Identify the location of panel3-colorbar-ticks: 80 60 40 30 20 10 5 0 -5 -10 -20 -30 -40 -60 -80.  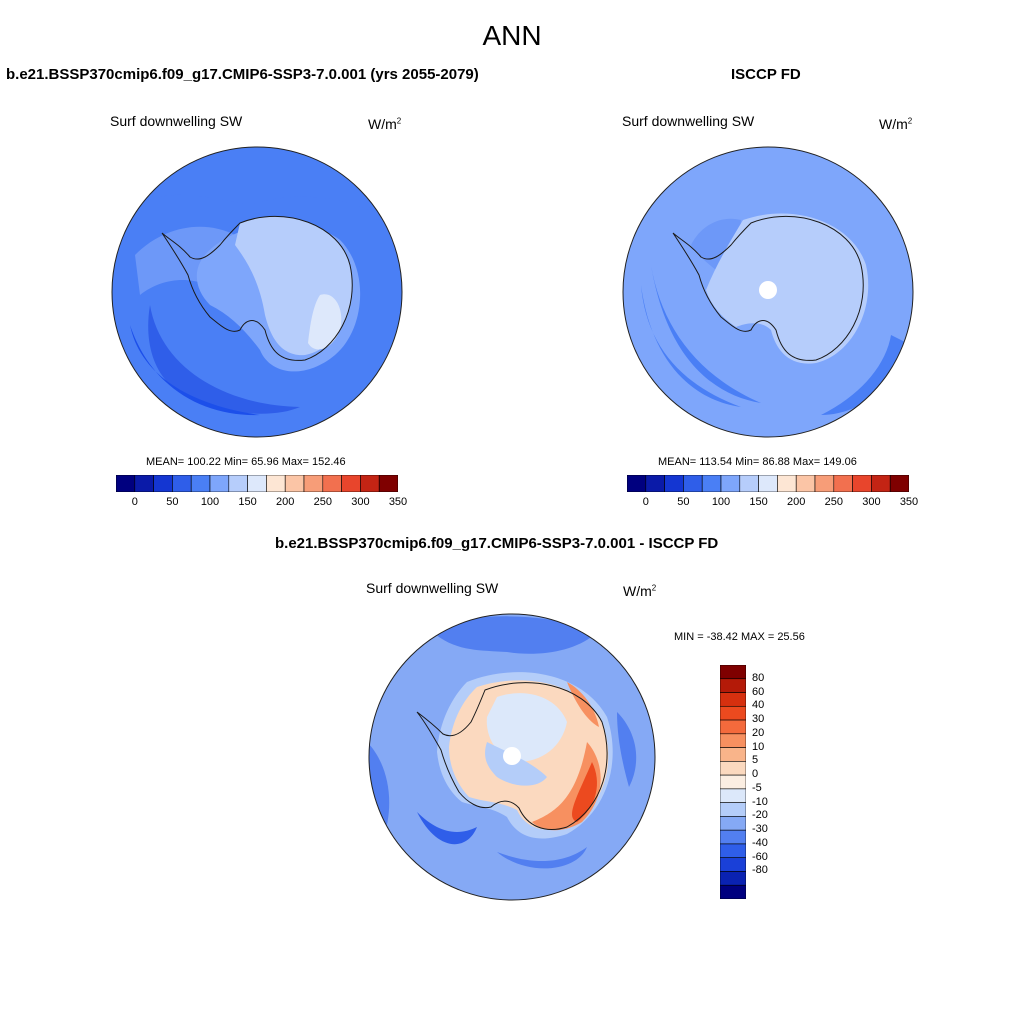
(770, 782).